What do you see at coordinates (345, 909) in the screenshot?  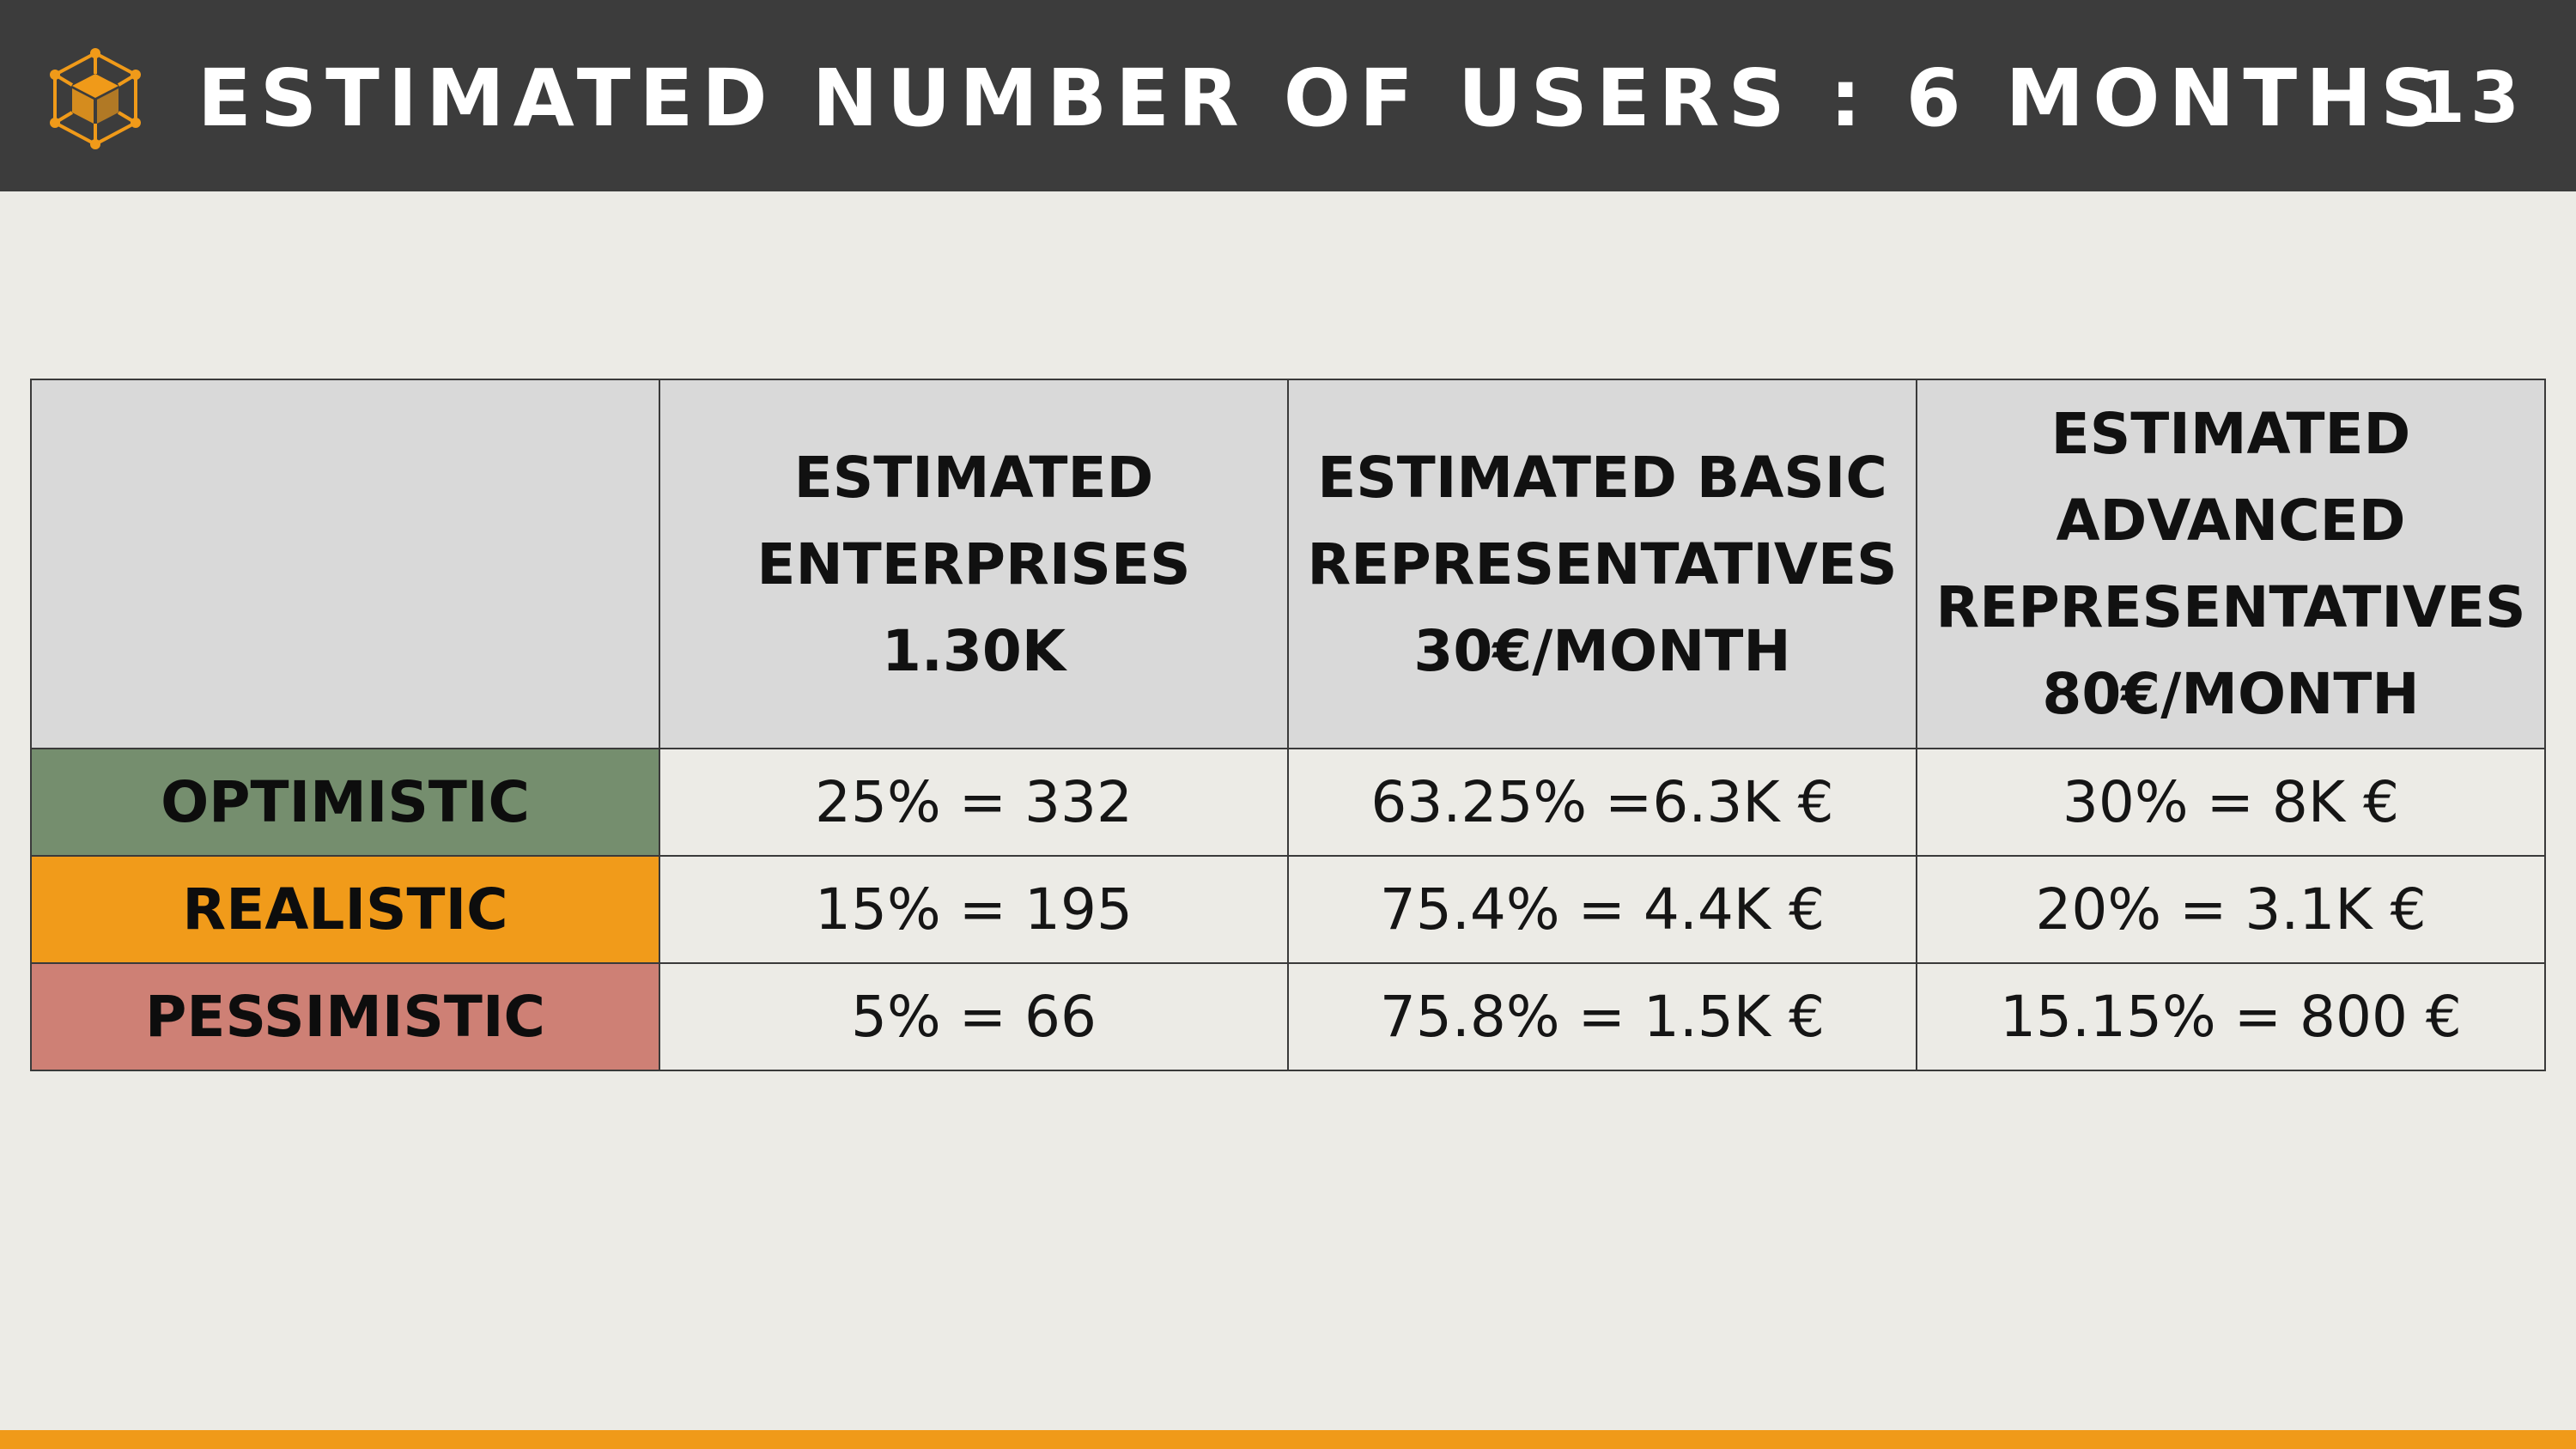 I see `scenario-realistic: REALISTIC` at bounding box center [345, 909].